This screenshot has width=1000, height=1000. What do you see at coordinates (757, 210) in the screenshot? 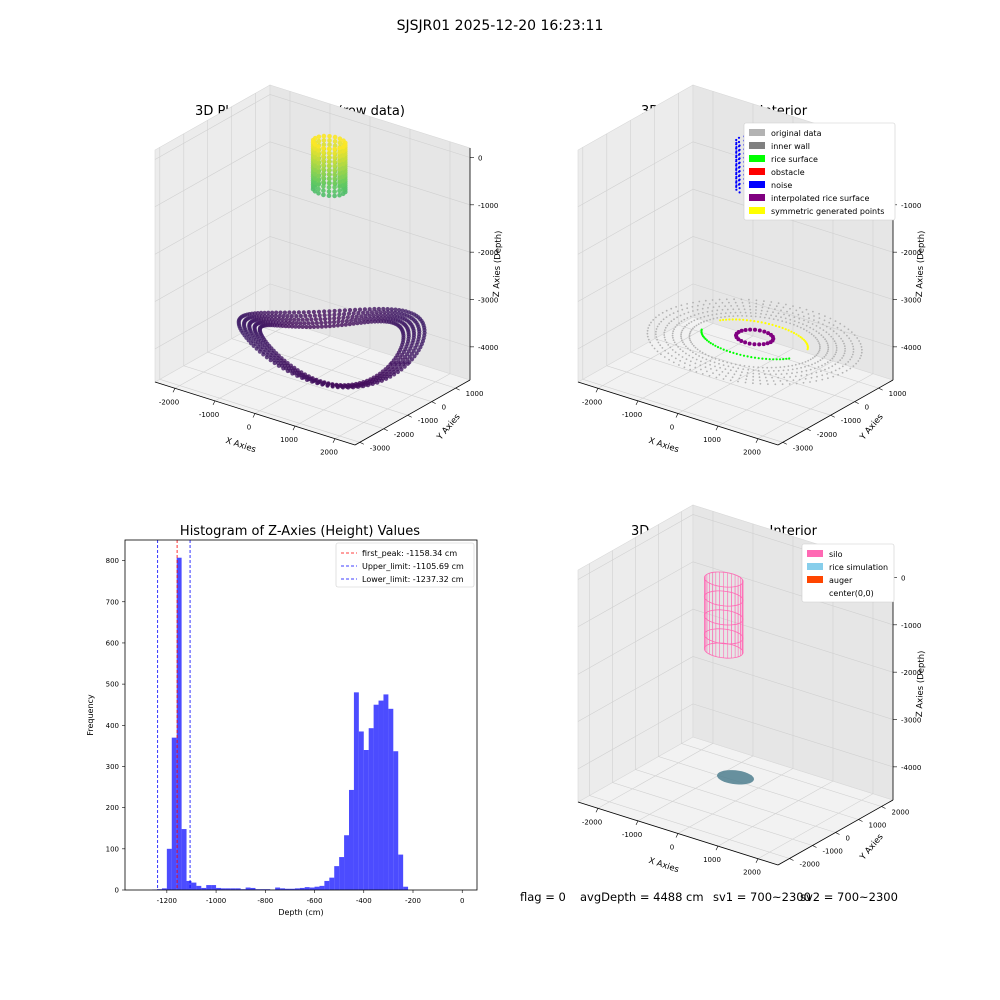
I see `p2-legend-swatch` at bounding box center [757, 210].